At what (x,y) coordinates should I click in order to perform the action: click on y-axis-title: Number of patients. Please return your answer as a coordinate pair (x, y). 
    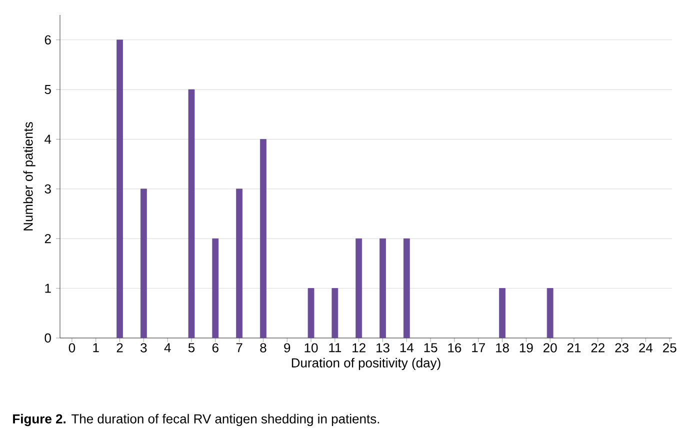
    Looking at the image, I should click on (29, 176).